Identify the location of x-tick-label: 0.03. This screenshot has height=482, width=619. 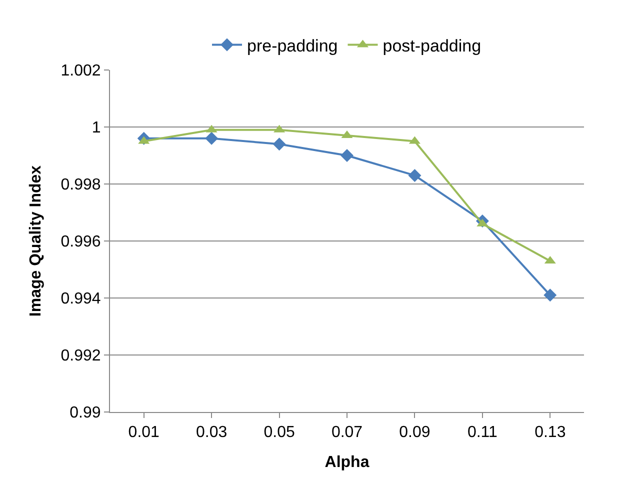
(212, 433).